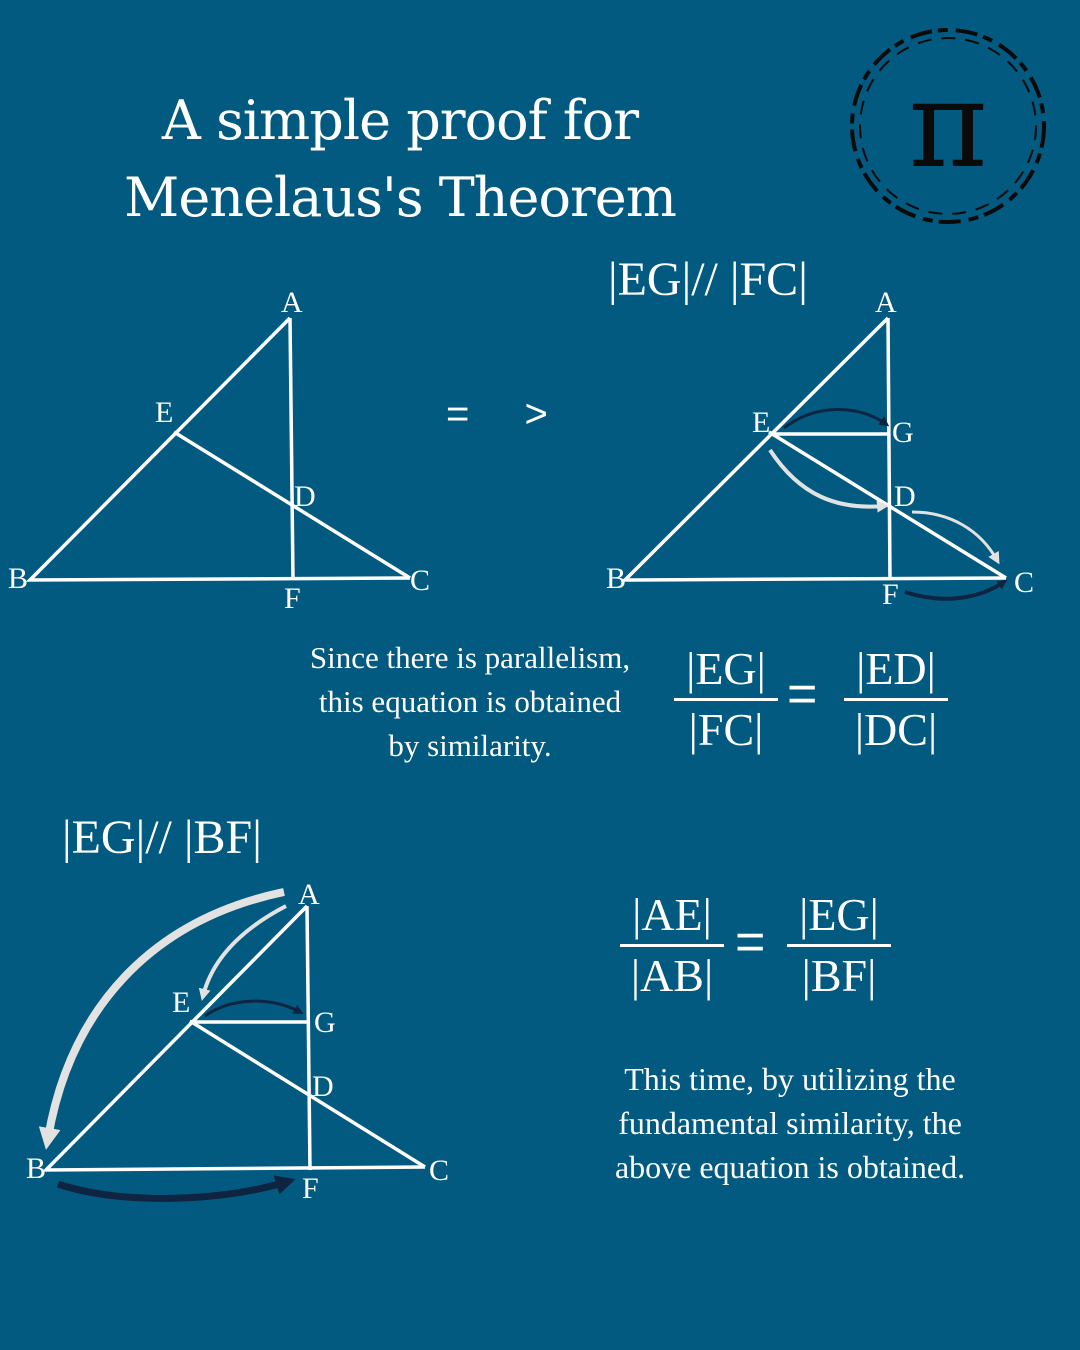 The height and width of the screenshot is (1350, 1080). Describe the element at coordinates (790, 1167) in the screenshot. I see `caption2-line-3: above equation is obtained.` at that location.